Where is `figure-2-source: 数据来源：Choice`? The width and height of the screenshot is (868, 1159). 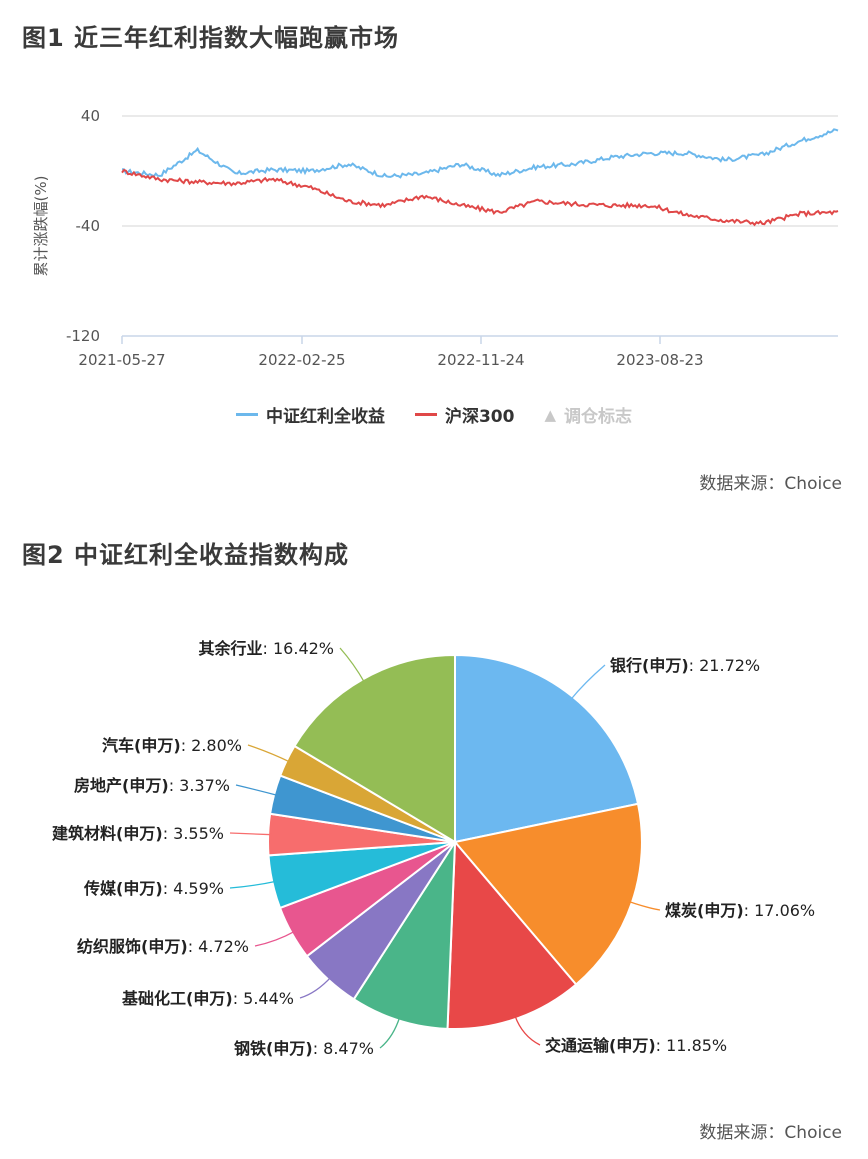 figure-2-source: 数据来源：Choice is located at coordinates (770, 1133).